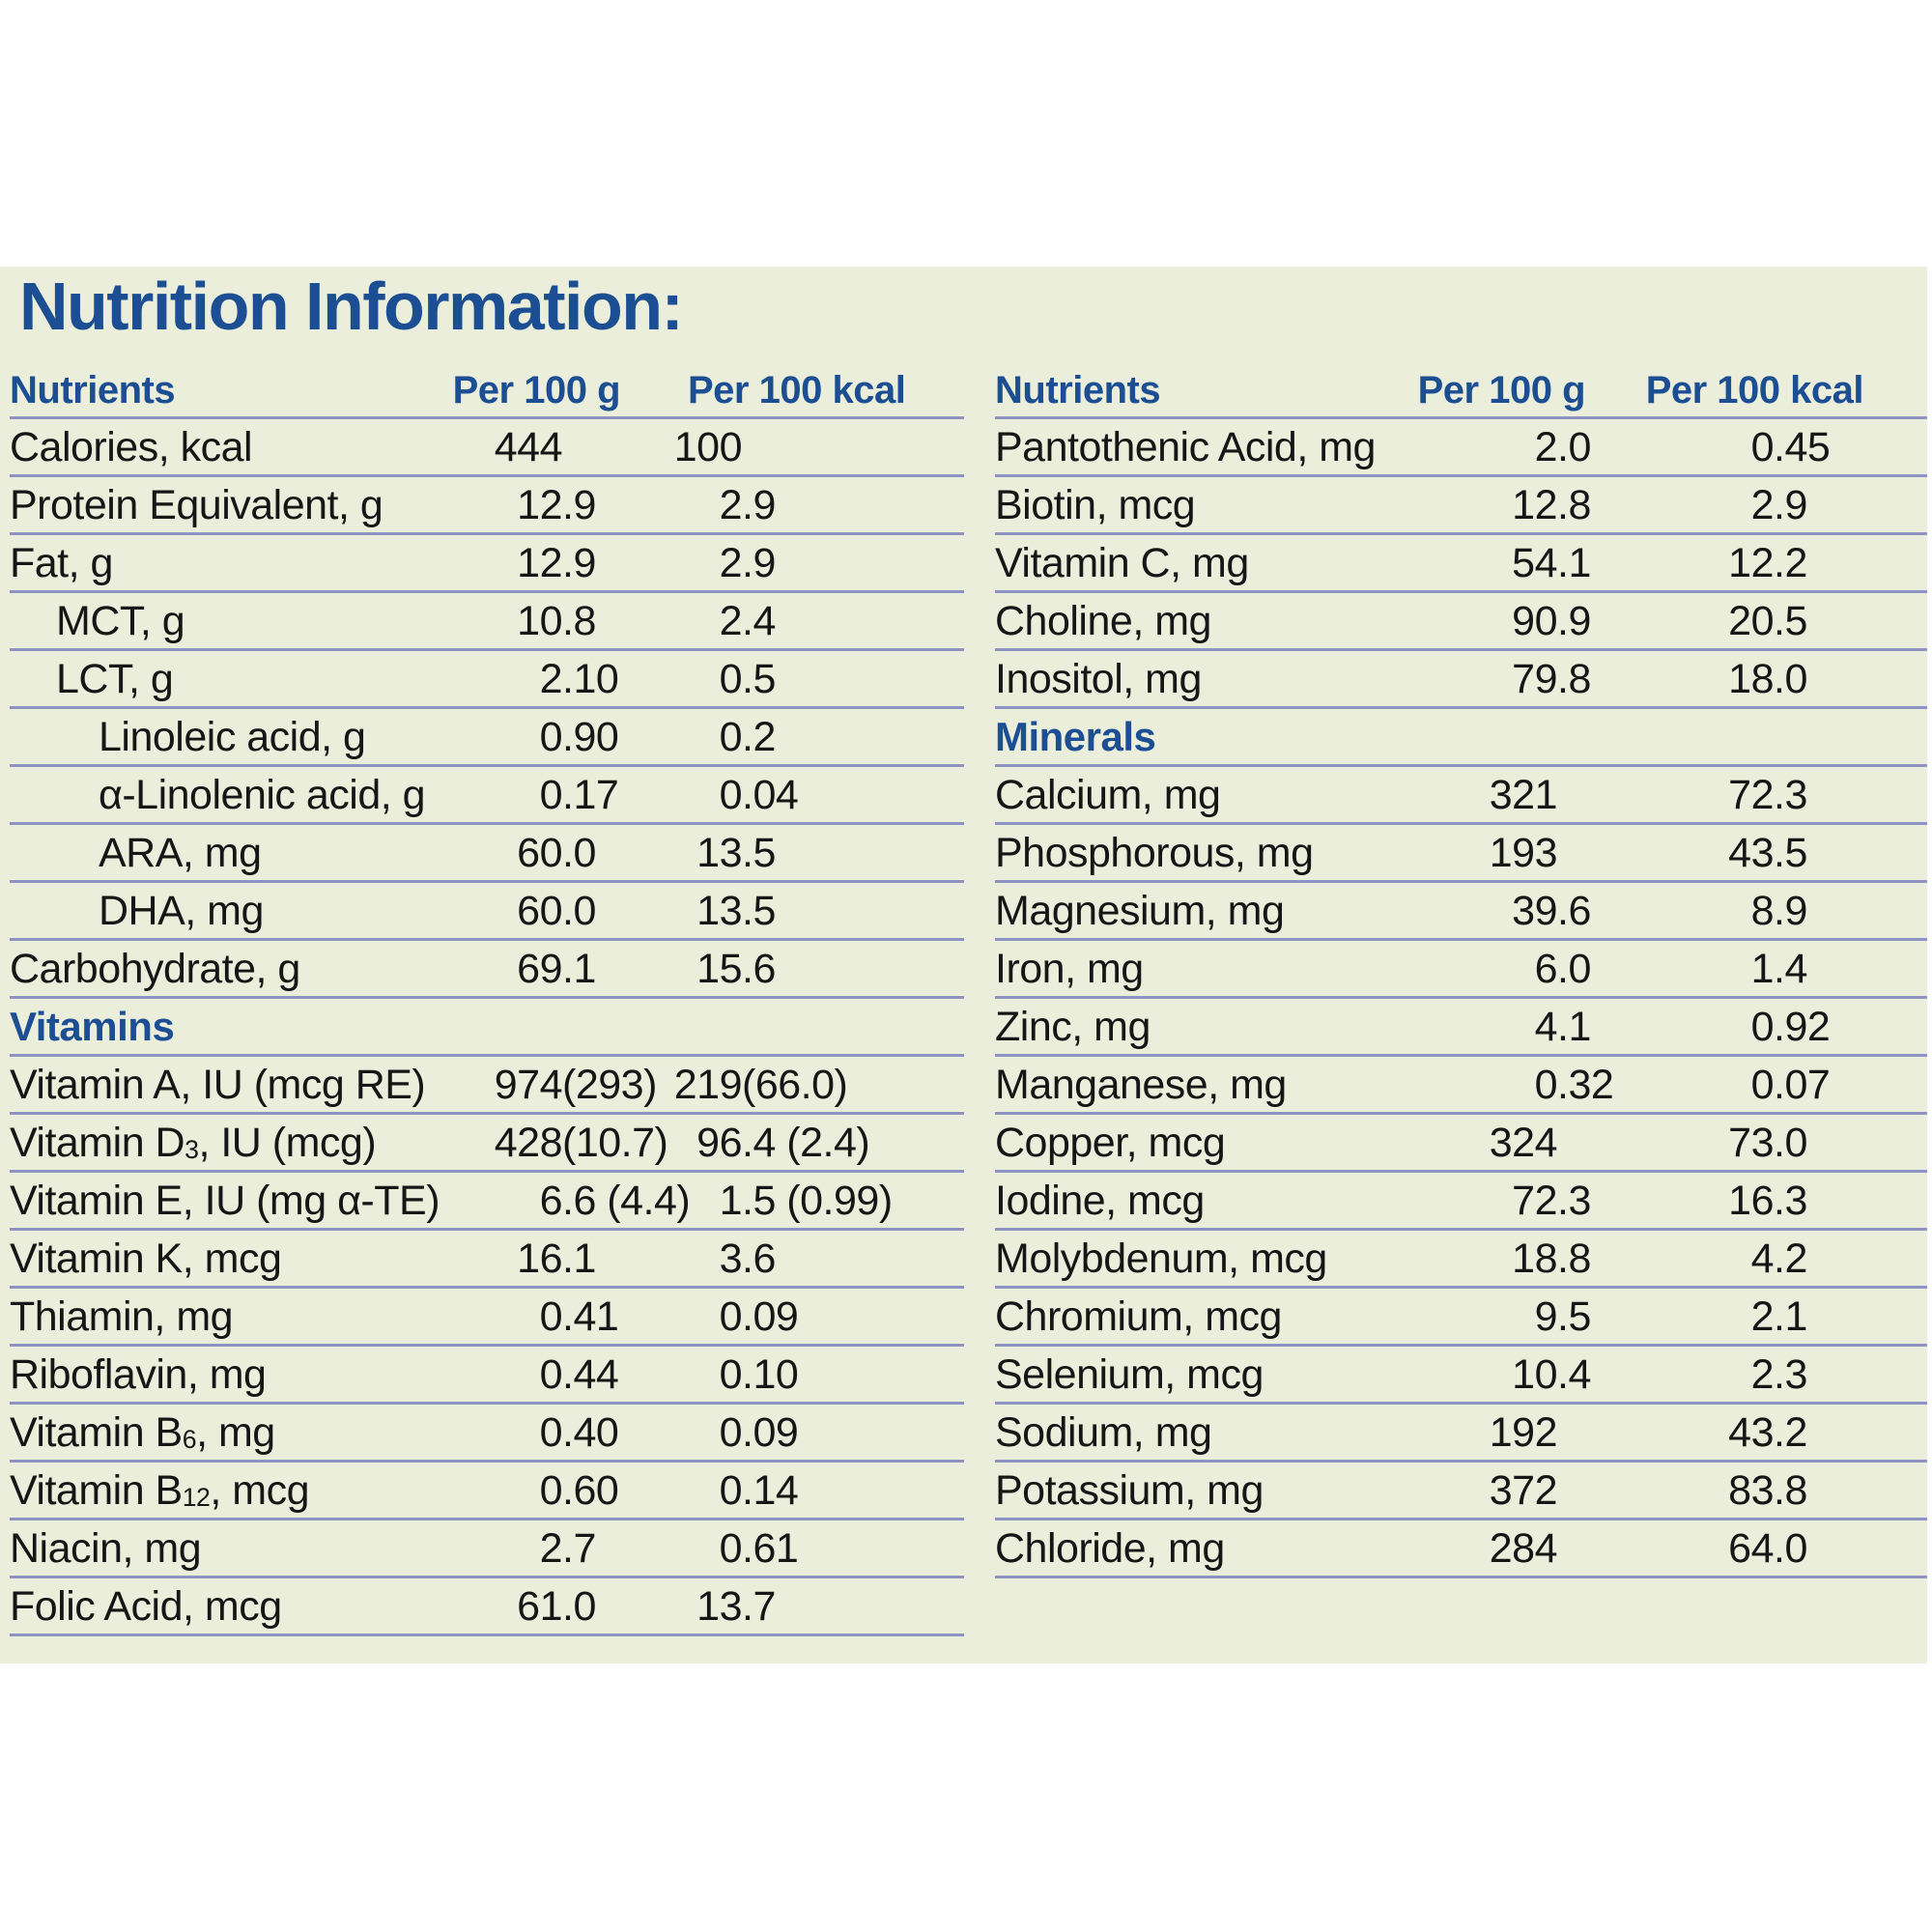 This screenshot has height=1932, width=1932. What do you see at coordinates (1461, 912) in the screenshot?
I see `nutrient-row: Magnesium, mg 39.6 8.9` at bounding box center [1461, 912].